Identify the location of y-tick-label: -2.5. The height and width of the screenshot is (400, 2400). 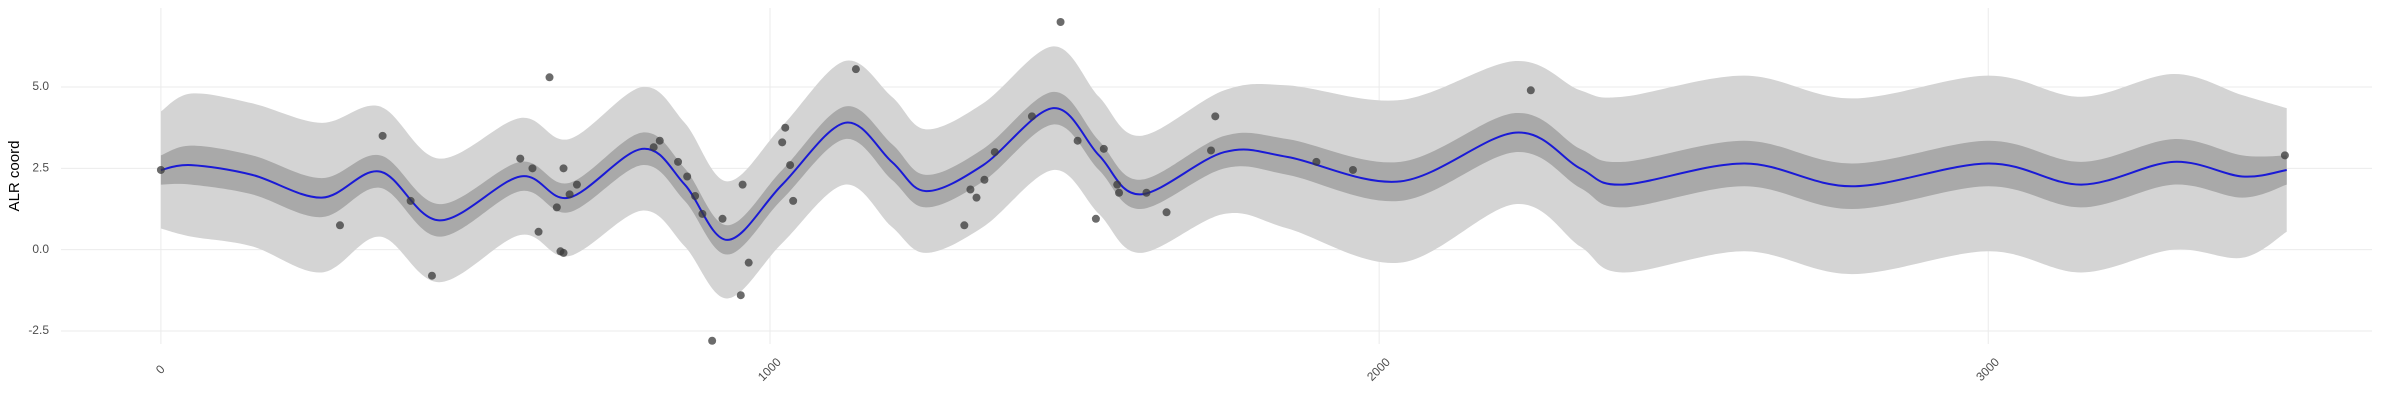
(38, 330).